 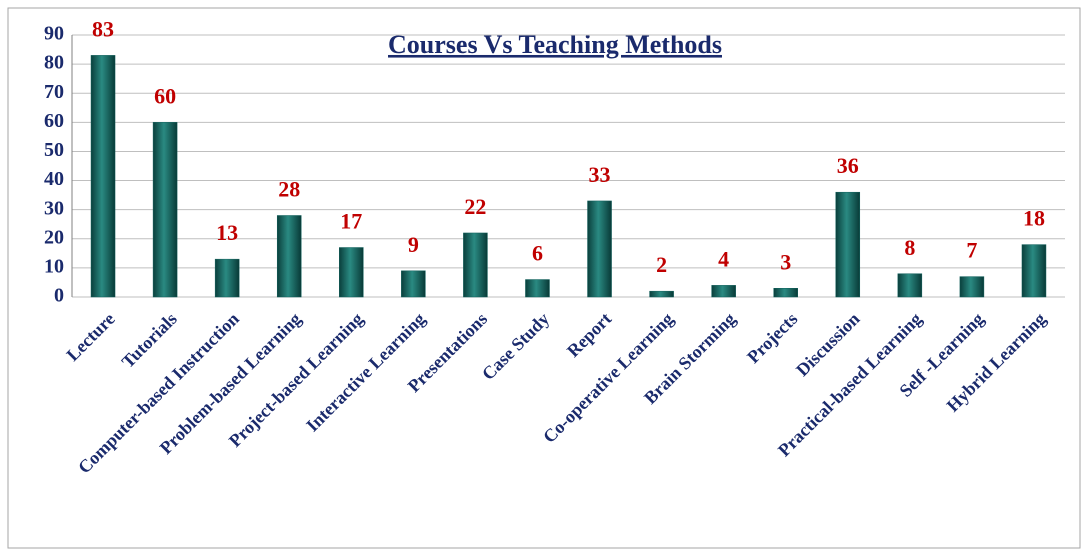 What do you see at coordinates (54, 92) in the screenshot?
I see `y-tick-label: 70` at bounding box center [54, 92].